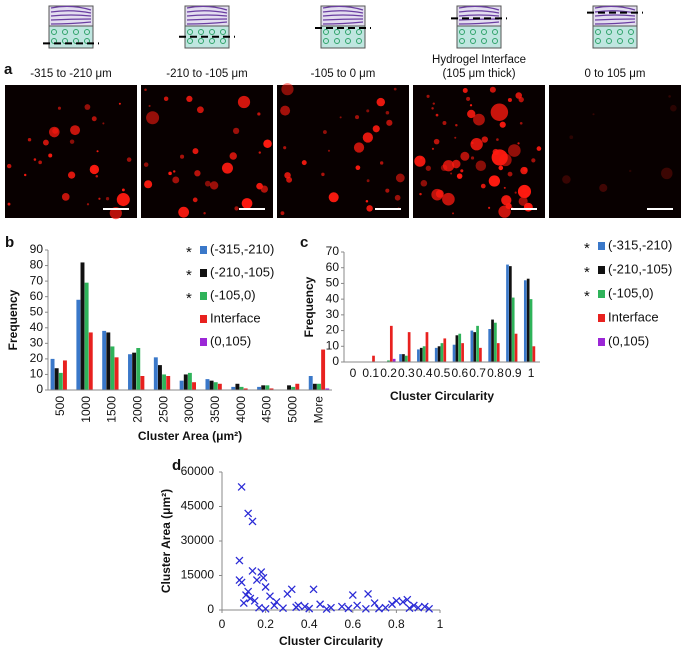 The height and width of the screenshot is (657, 685). What do you see at coordinates (352, 624) in the screenshot?
I see `x-tick-label: 0.6` at bounding box center [352, 624].